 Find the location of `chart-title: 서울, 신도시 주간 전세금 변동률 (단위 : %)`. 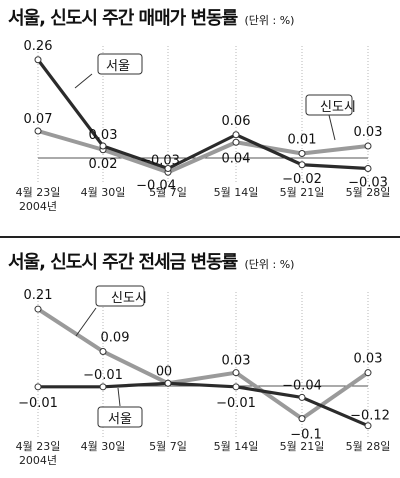

chart-title: 서울, 신도시 주간 전세금 변동률 (단위 : %) is located at coordinates (151, 261).